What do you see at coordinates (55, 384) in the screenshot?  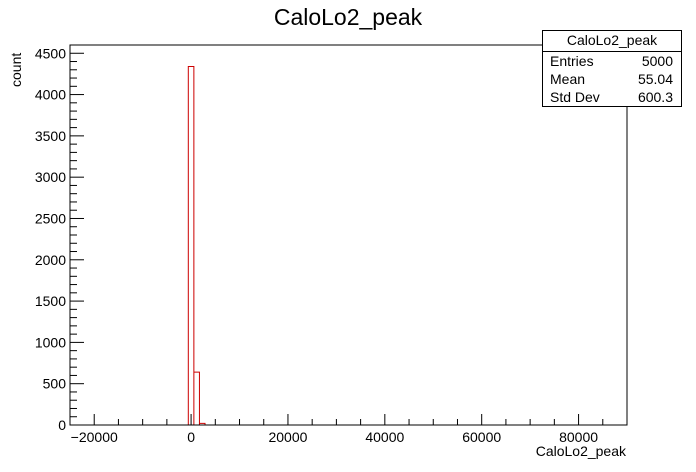 I see `y-tick-label: 500` at bounding box center [55, 384].